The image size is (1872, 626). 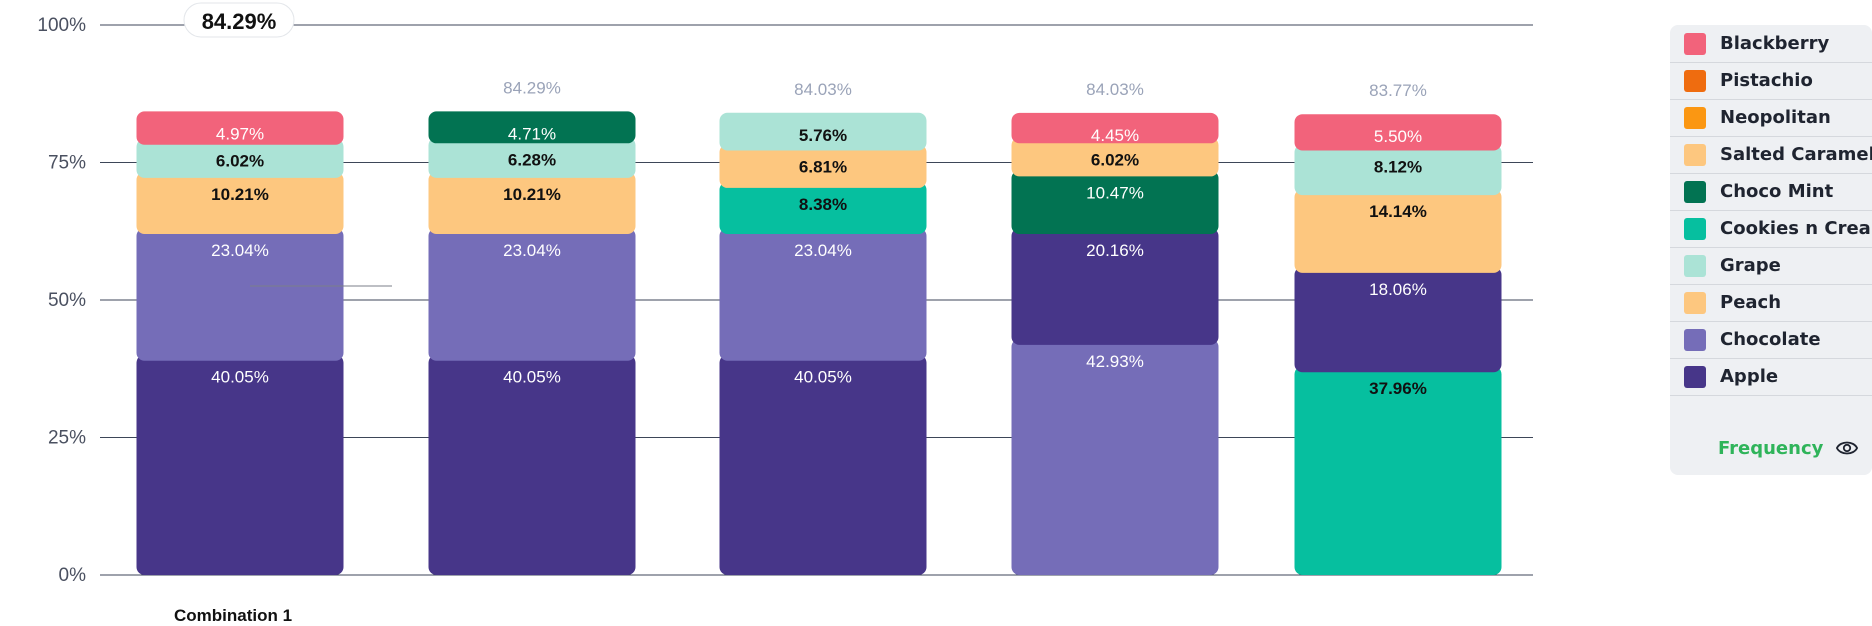 What do you see at coordinates (1398, 136) in the screenshot?
I see `segment-label: 5.50%` at bounding box center [1398, 136].